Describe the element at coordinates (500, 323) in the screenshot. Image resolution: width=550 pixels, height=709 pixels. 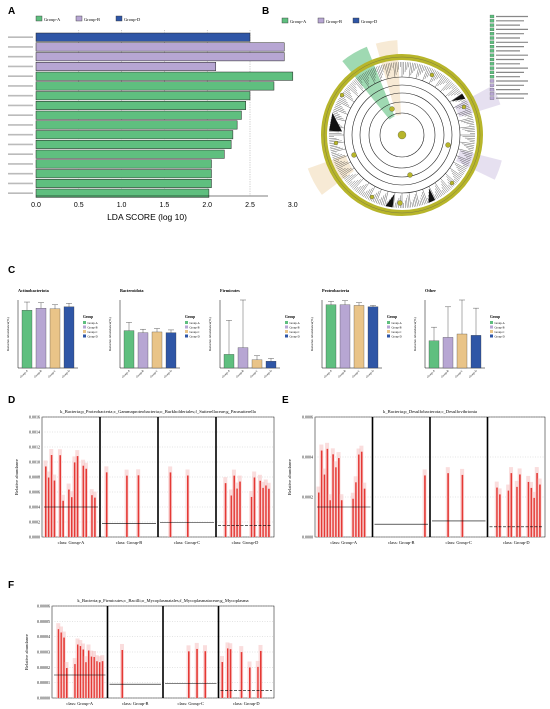
I see `legend-label: Group-A` at that location.